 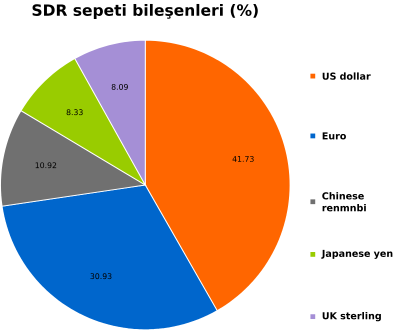 What do you see at coordinates (145, 11) in the screenshot?
I see `chart-title: SDR sepeti bileşenleri (%)` at bounding box center [145, 11].